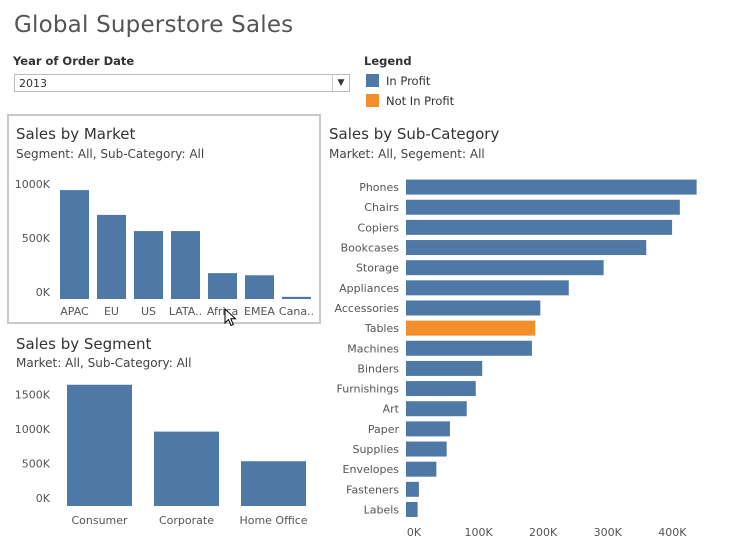 Image resolution: width=738 pixels, height=556 pixels. What do you see at coordinates (99, 520) in the screenshot?
I see `x-tick-label: Consumer` at bounding box center [99, 520].